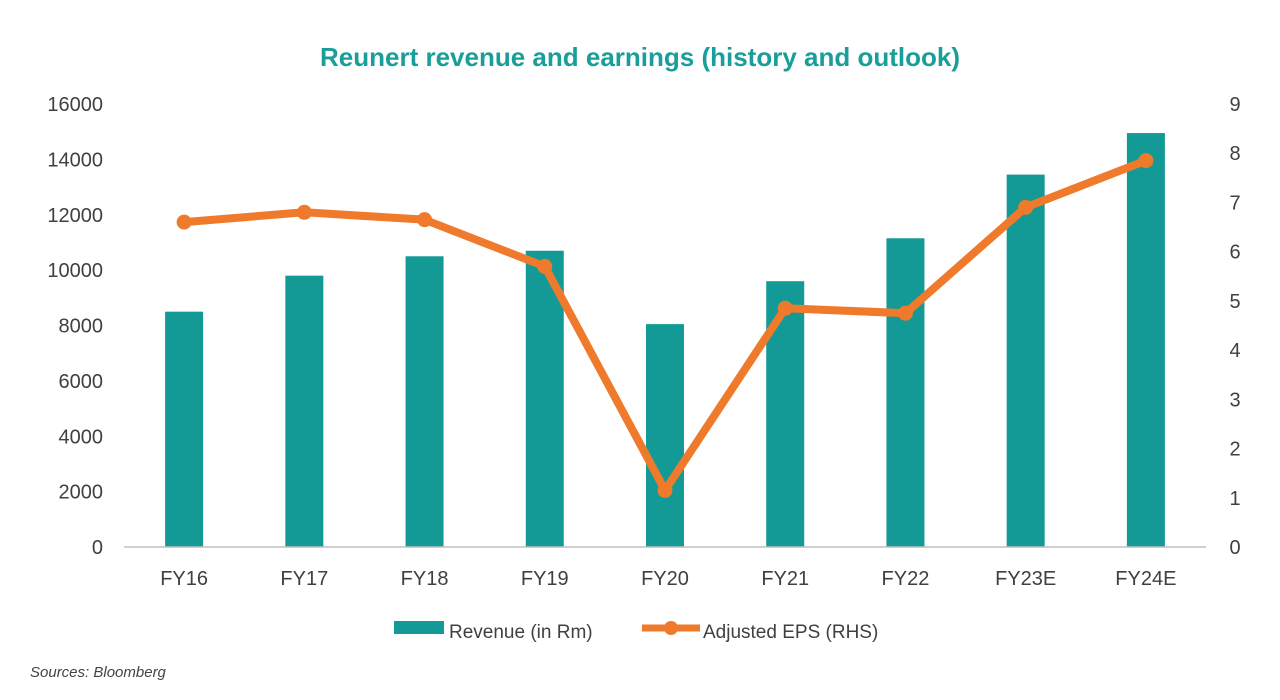  Describe the element at coordinates (304, 212) in the screenshot. I see `eps-point-FY17` at that location.